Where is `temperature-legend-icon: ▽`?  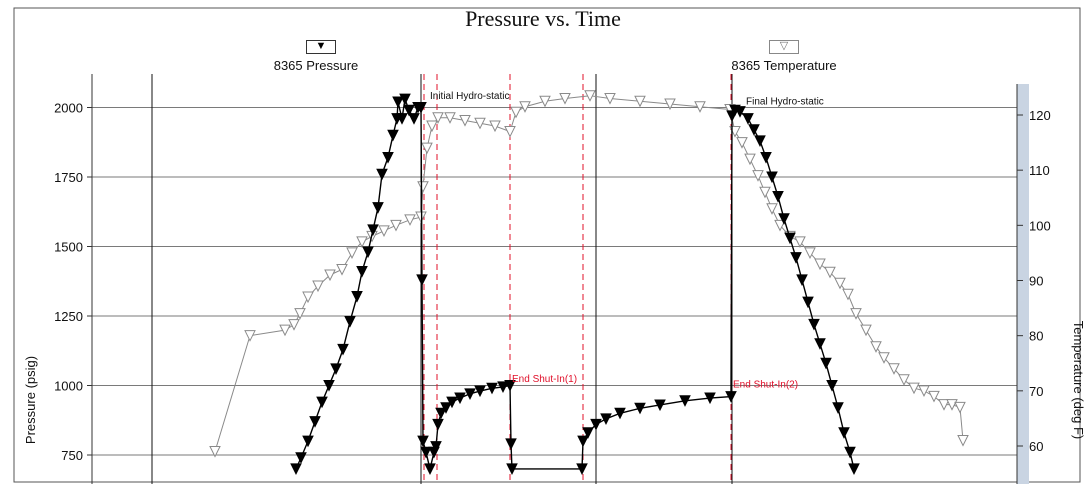 temperature-legend-icon: ▽ is located at coordinates (784, 46).